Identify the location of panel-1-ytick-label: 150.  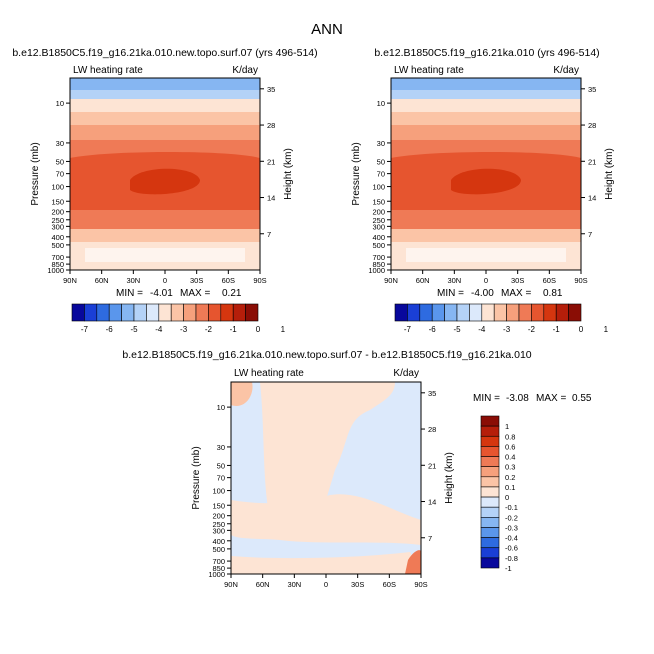
(57, 201).